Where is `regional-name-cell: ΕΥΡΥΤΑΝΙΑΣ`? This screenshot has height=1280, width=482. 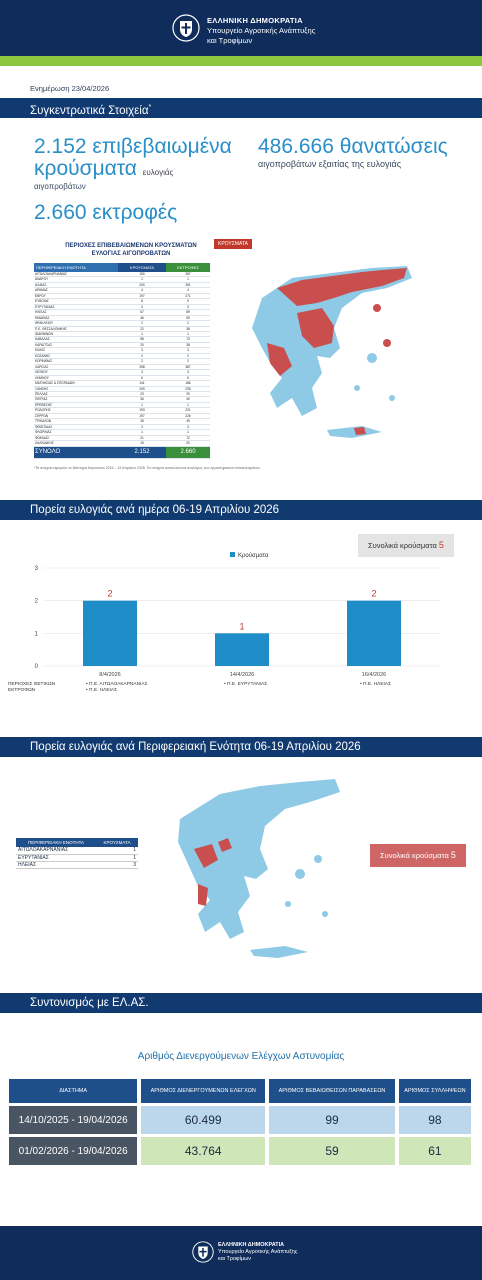
regional-name-cell: ΕΥΡΥΤΑΝΙΑΣ is located at coordinates (56, 858).